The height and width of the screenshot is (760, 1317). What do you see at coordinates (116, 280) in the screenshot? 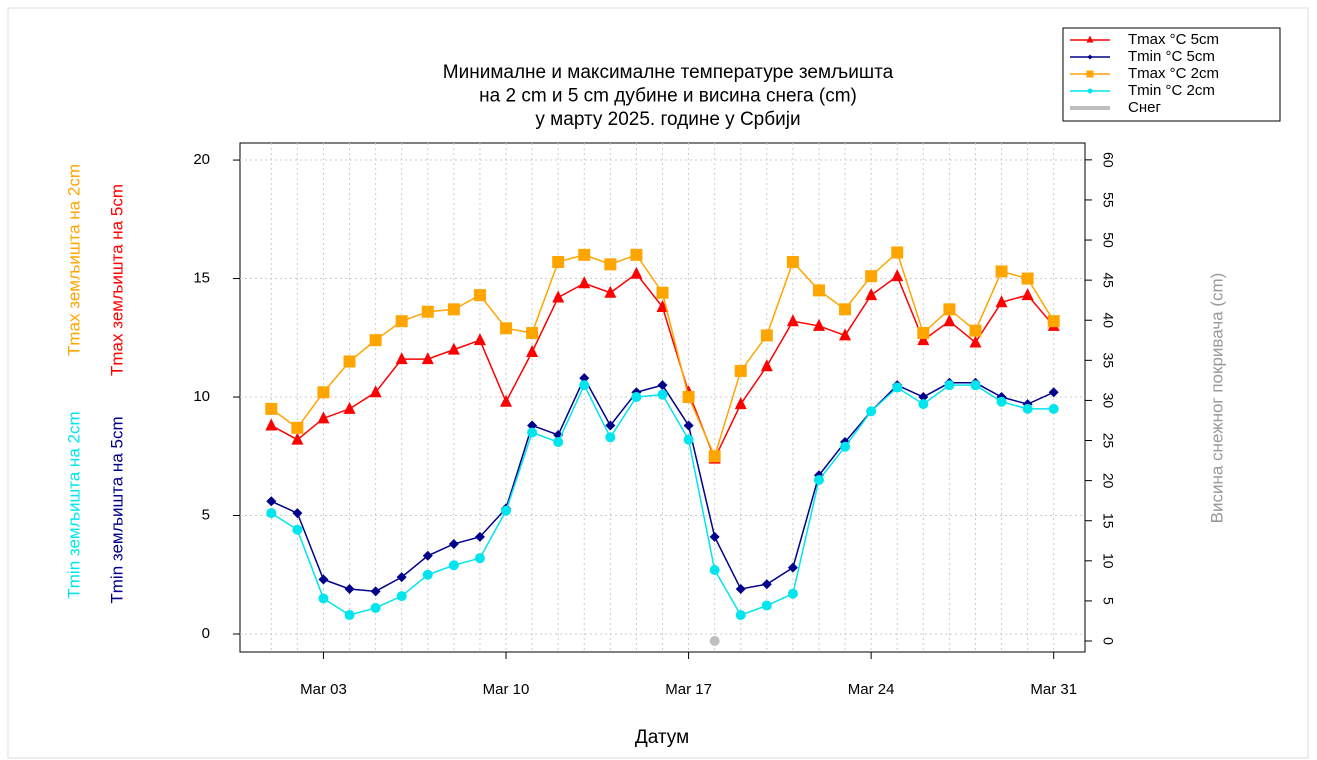
I see `y-axis-label: Tmax земљишта на 5cm` at bounding box center [116, 280].